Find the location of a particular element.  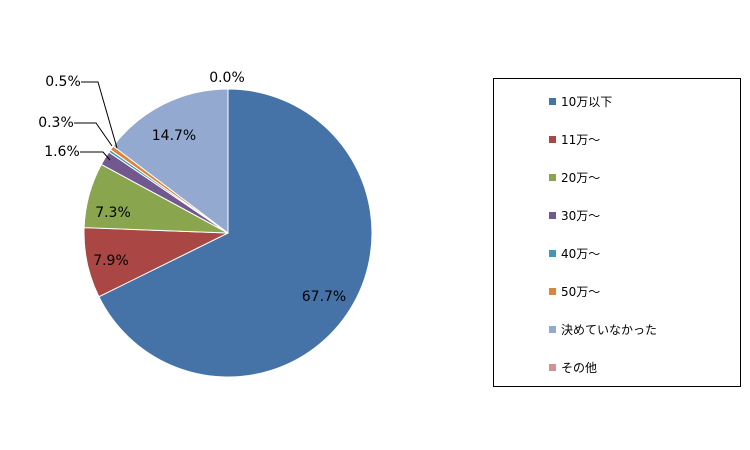

data-label-11man: 7.9% is located at coordinates (111, 261).